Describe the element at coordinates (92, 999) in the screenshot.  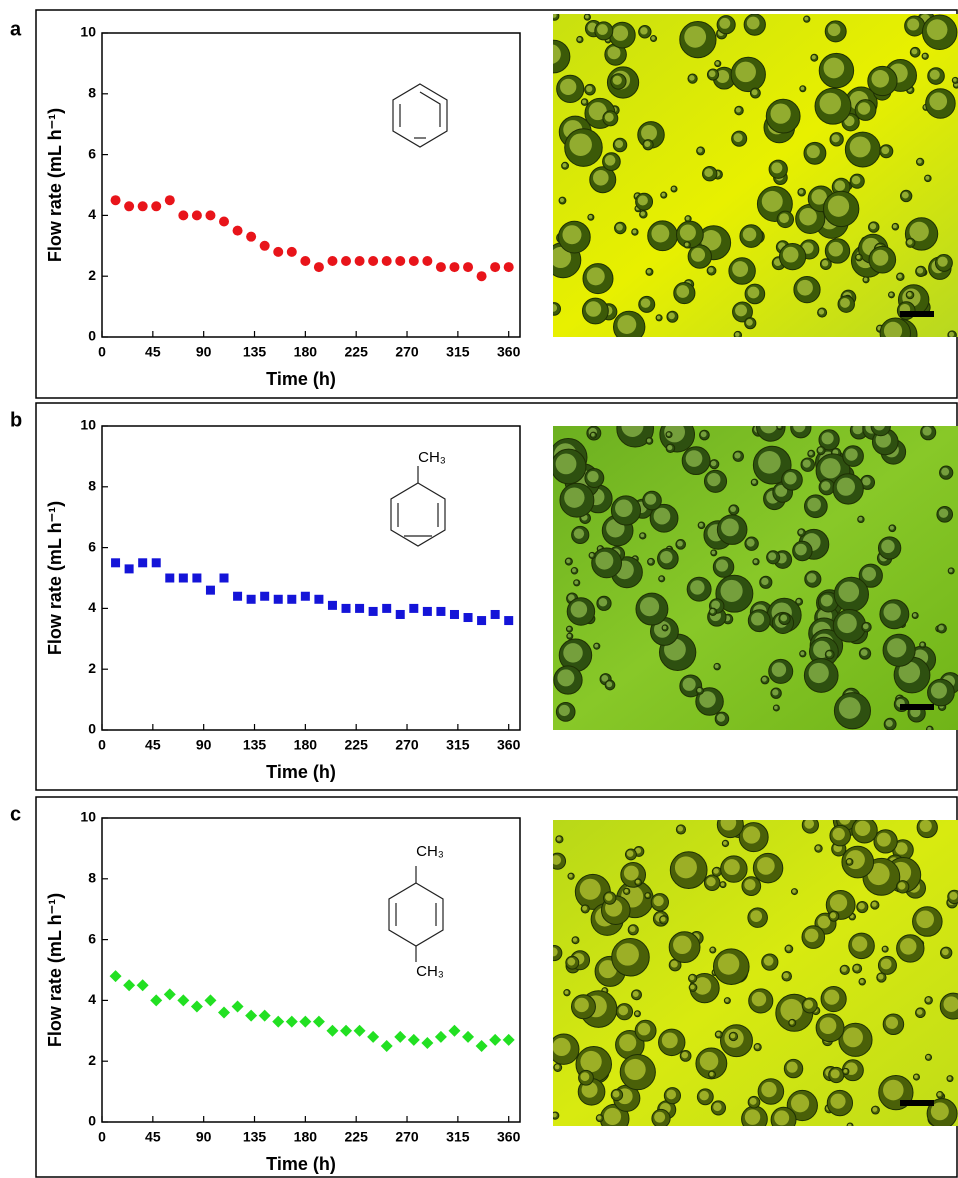
I see `y-tick-label: 4` at that location.